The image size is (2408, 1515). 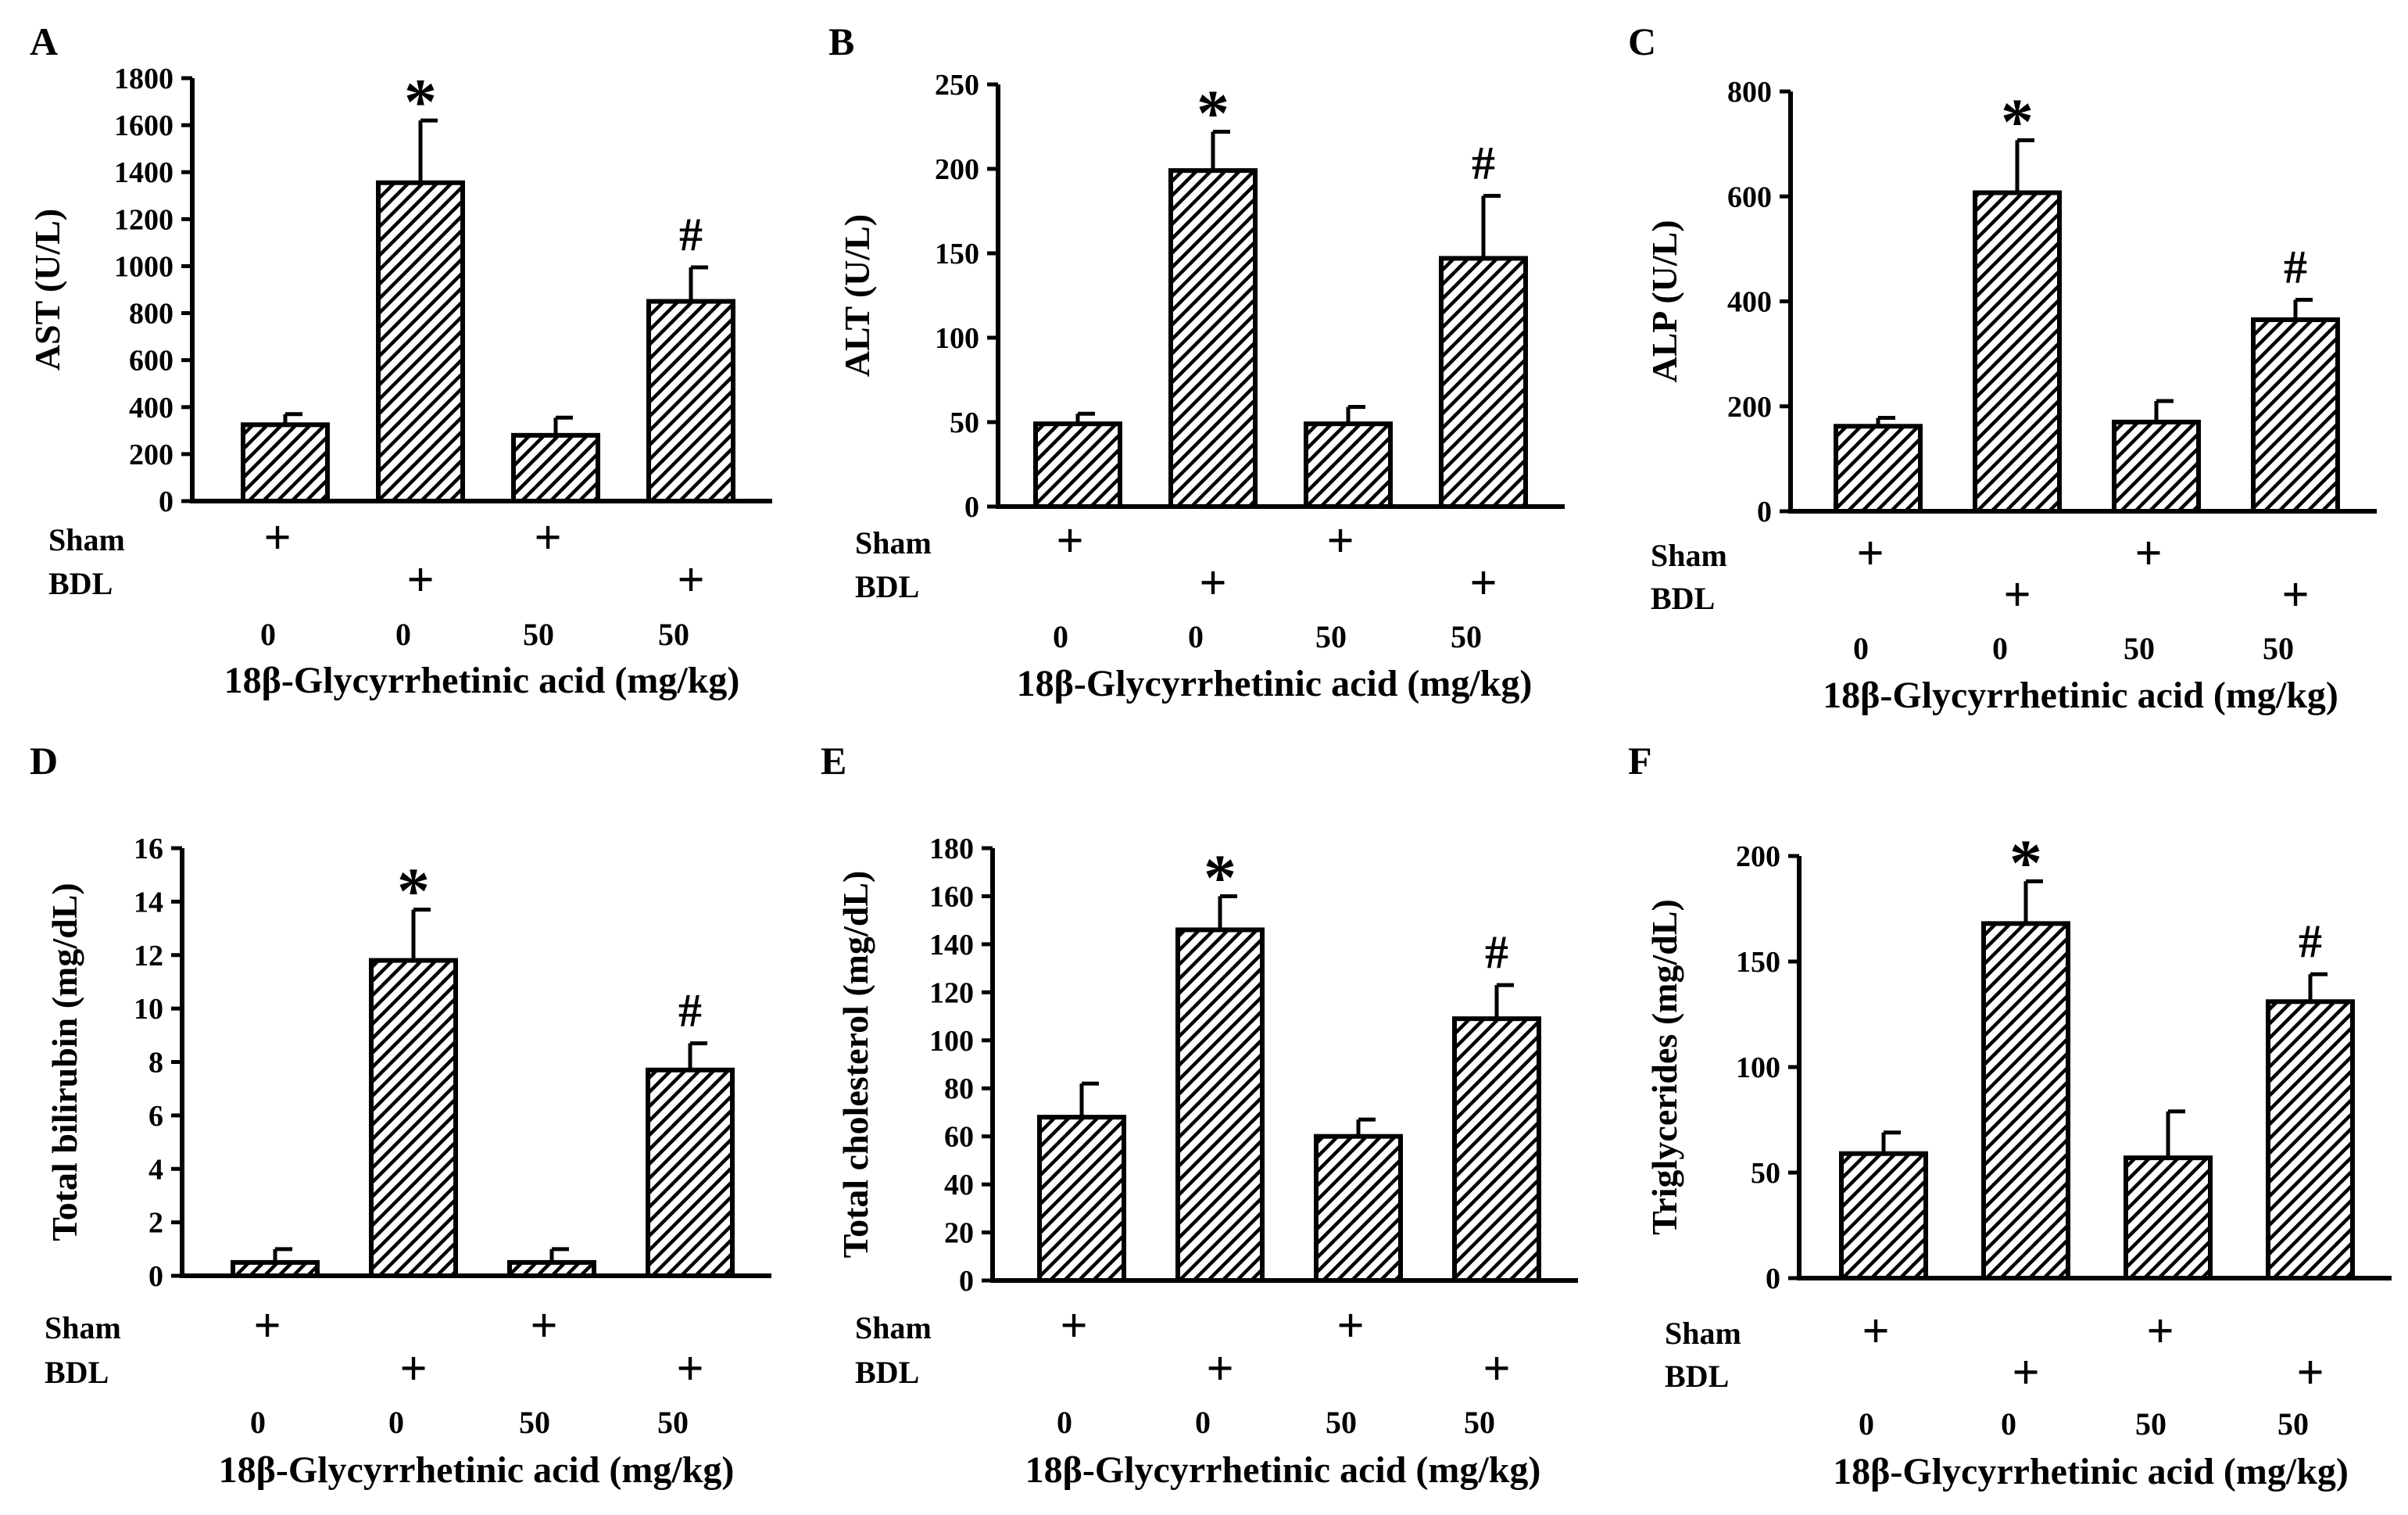 I want to click on y-tick-label: 80, so click(x=959, y=1089).